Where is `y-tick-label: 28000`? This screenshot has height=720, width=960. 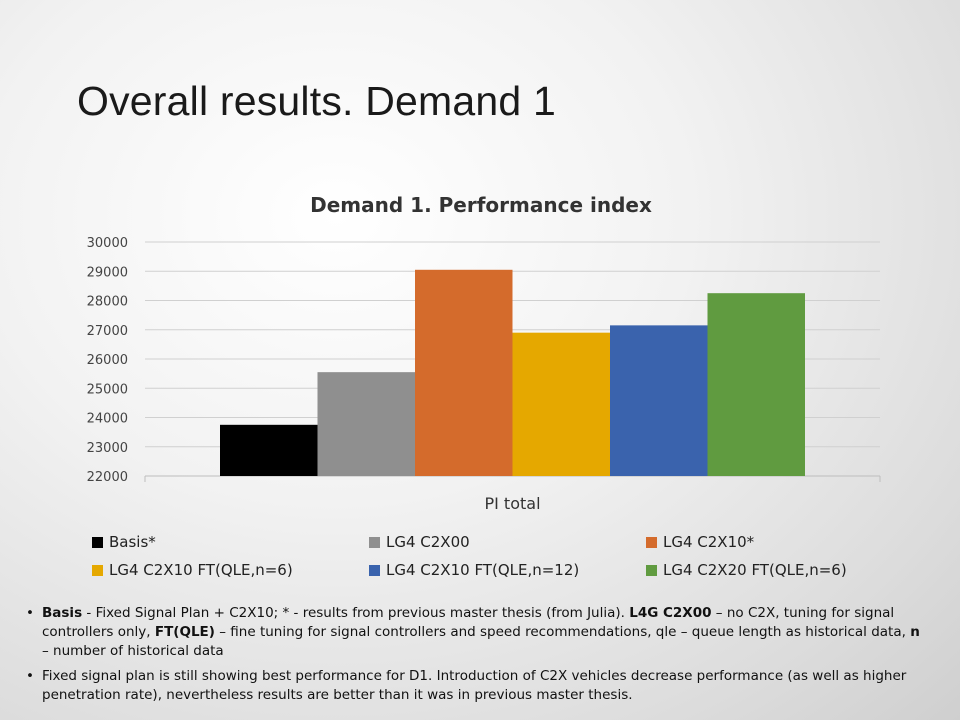
y-tick-label: 28000 is located at coordinates (107, 302).